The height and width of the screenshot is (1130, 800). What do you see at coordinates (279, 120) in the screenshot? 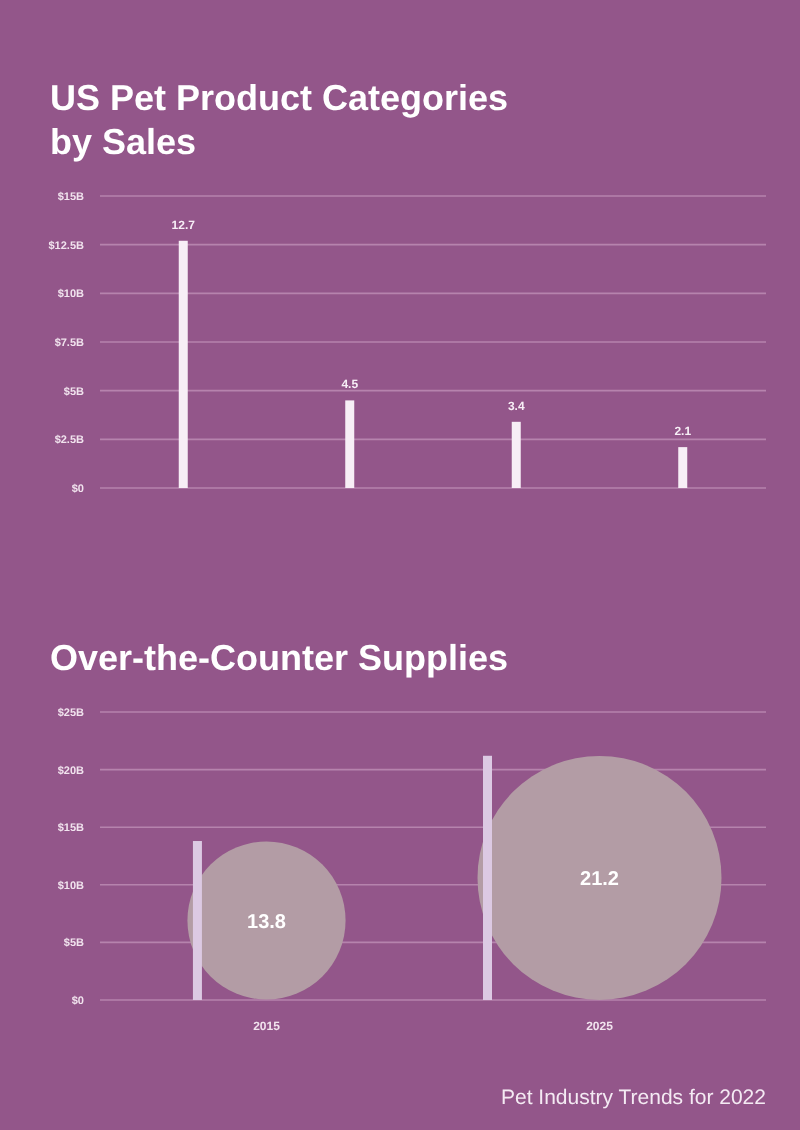
I see `chart-title: US Pet Product Categories by Sales` at bounding box center [279, 120].